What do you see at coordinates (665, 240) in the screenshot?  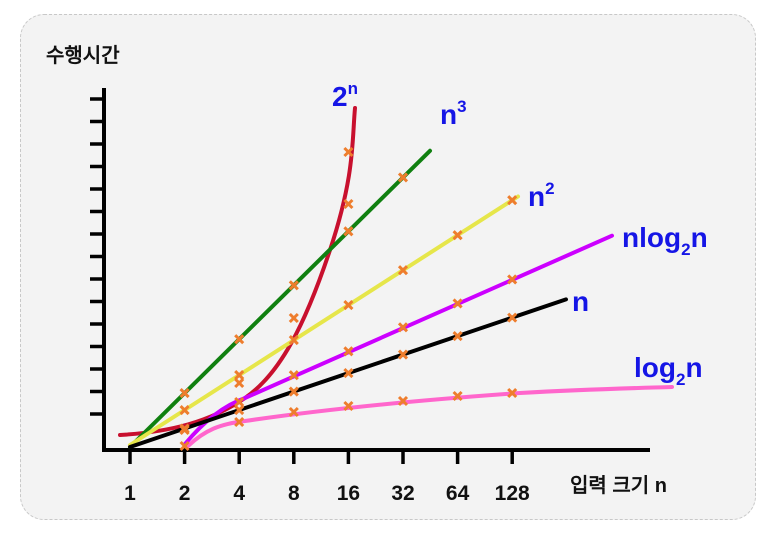 I see `series-label: nlog2n` at bounding box center [665, 240].